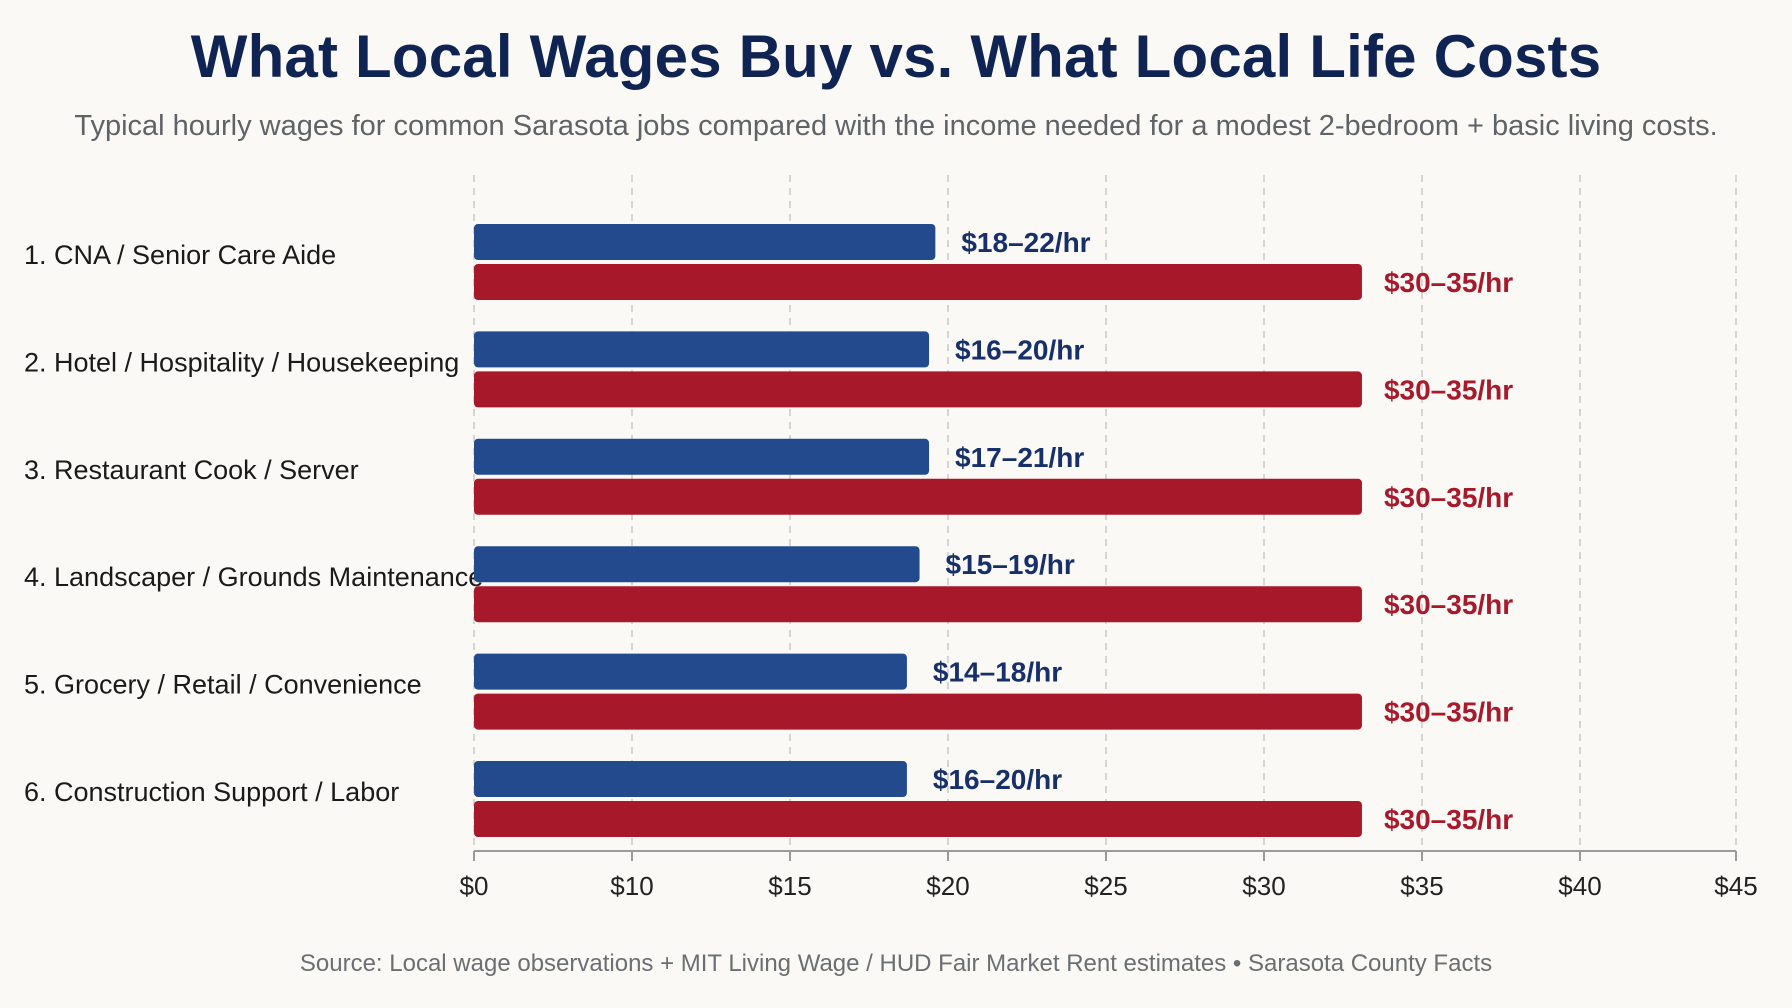 The width and height of the screenshot is (1792, 1008). What do you see at coordinates (474, 886) in the screenshot?
I see `x-tick-label: $0` at bounding box center [474, 886].